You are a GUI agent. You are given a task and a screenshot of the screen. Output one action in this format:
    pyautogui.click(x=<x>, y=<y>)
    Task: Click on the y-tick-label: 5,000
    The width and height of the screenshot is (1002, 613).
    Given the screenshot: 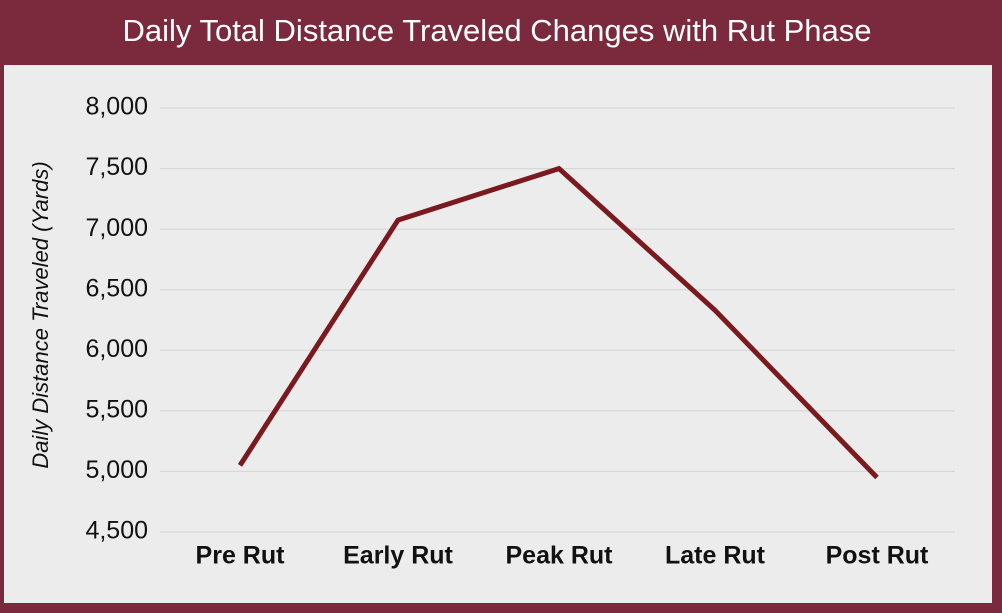 What is the action you would take?
    pyautogui.click(x=116, y=470)
    